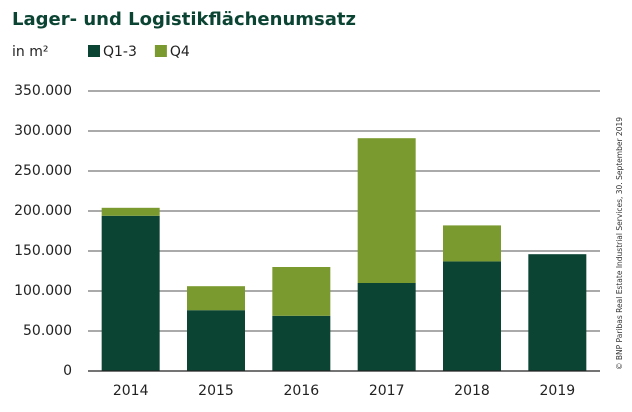 Image resolution: width=632 pixels, height=412 pixels. Describe the element at coordinates (30, 52) in the screenshot. I see `unit-label: in m²` at that location.